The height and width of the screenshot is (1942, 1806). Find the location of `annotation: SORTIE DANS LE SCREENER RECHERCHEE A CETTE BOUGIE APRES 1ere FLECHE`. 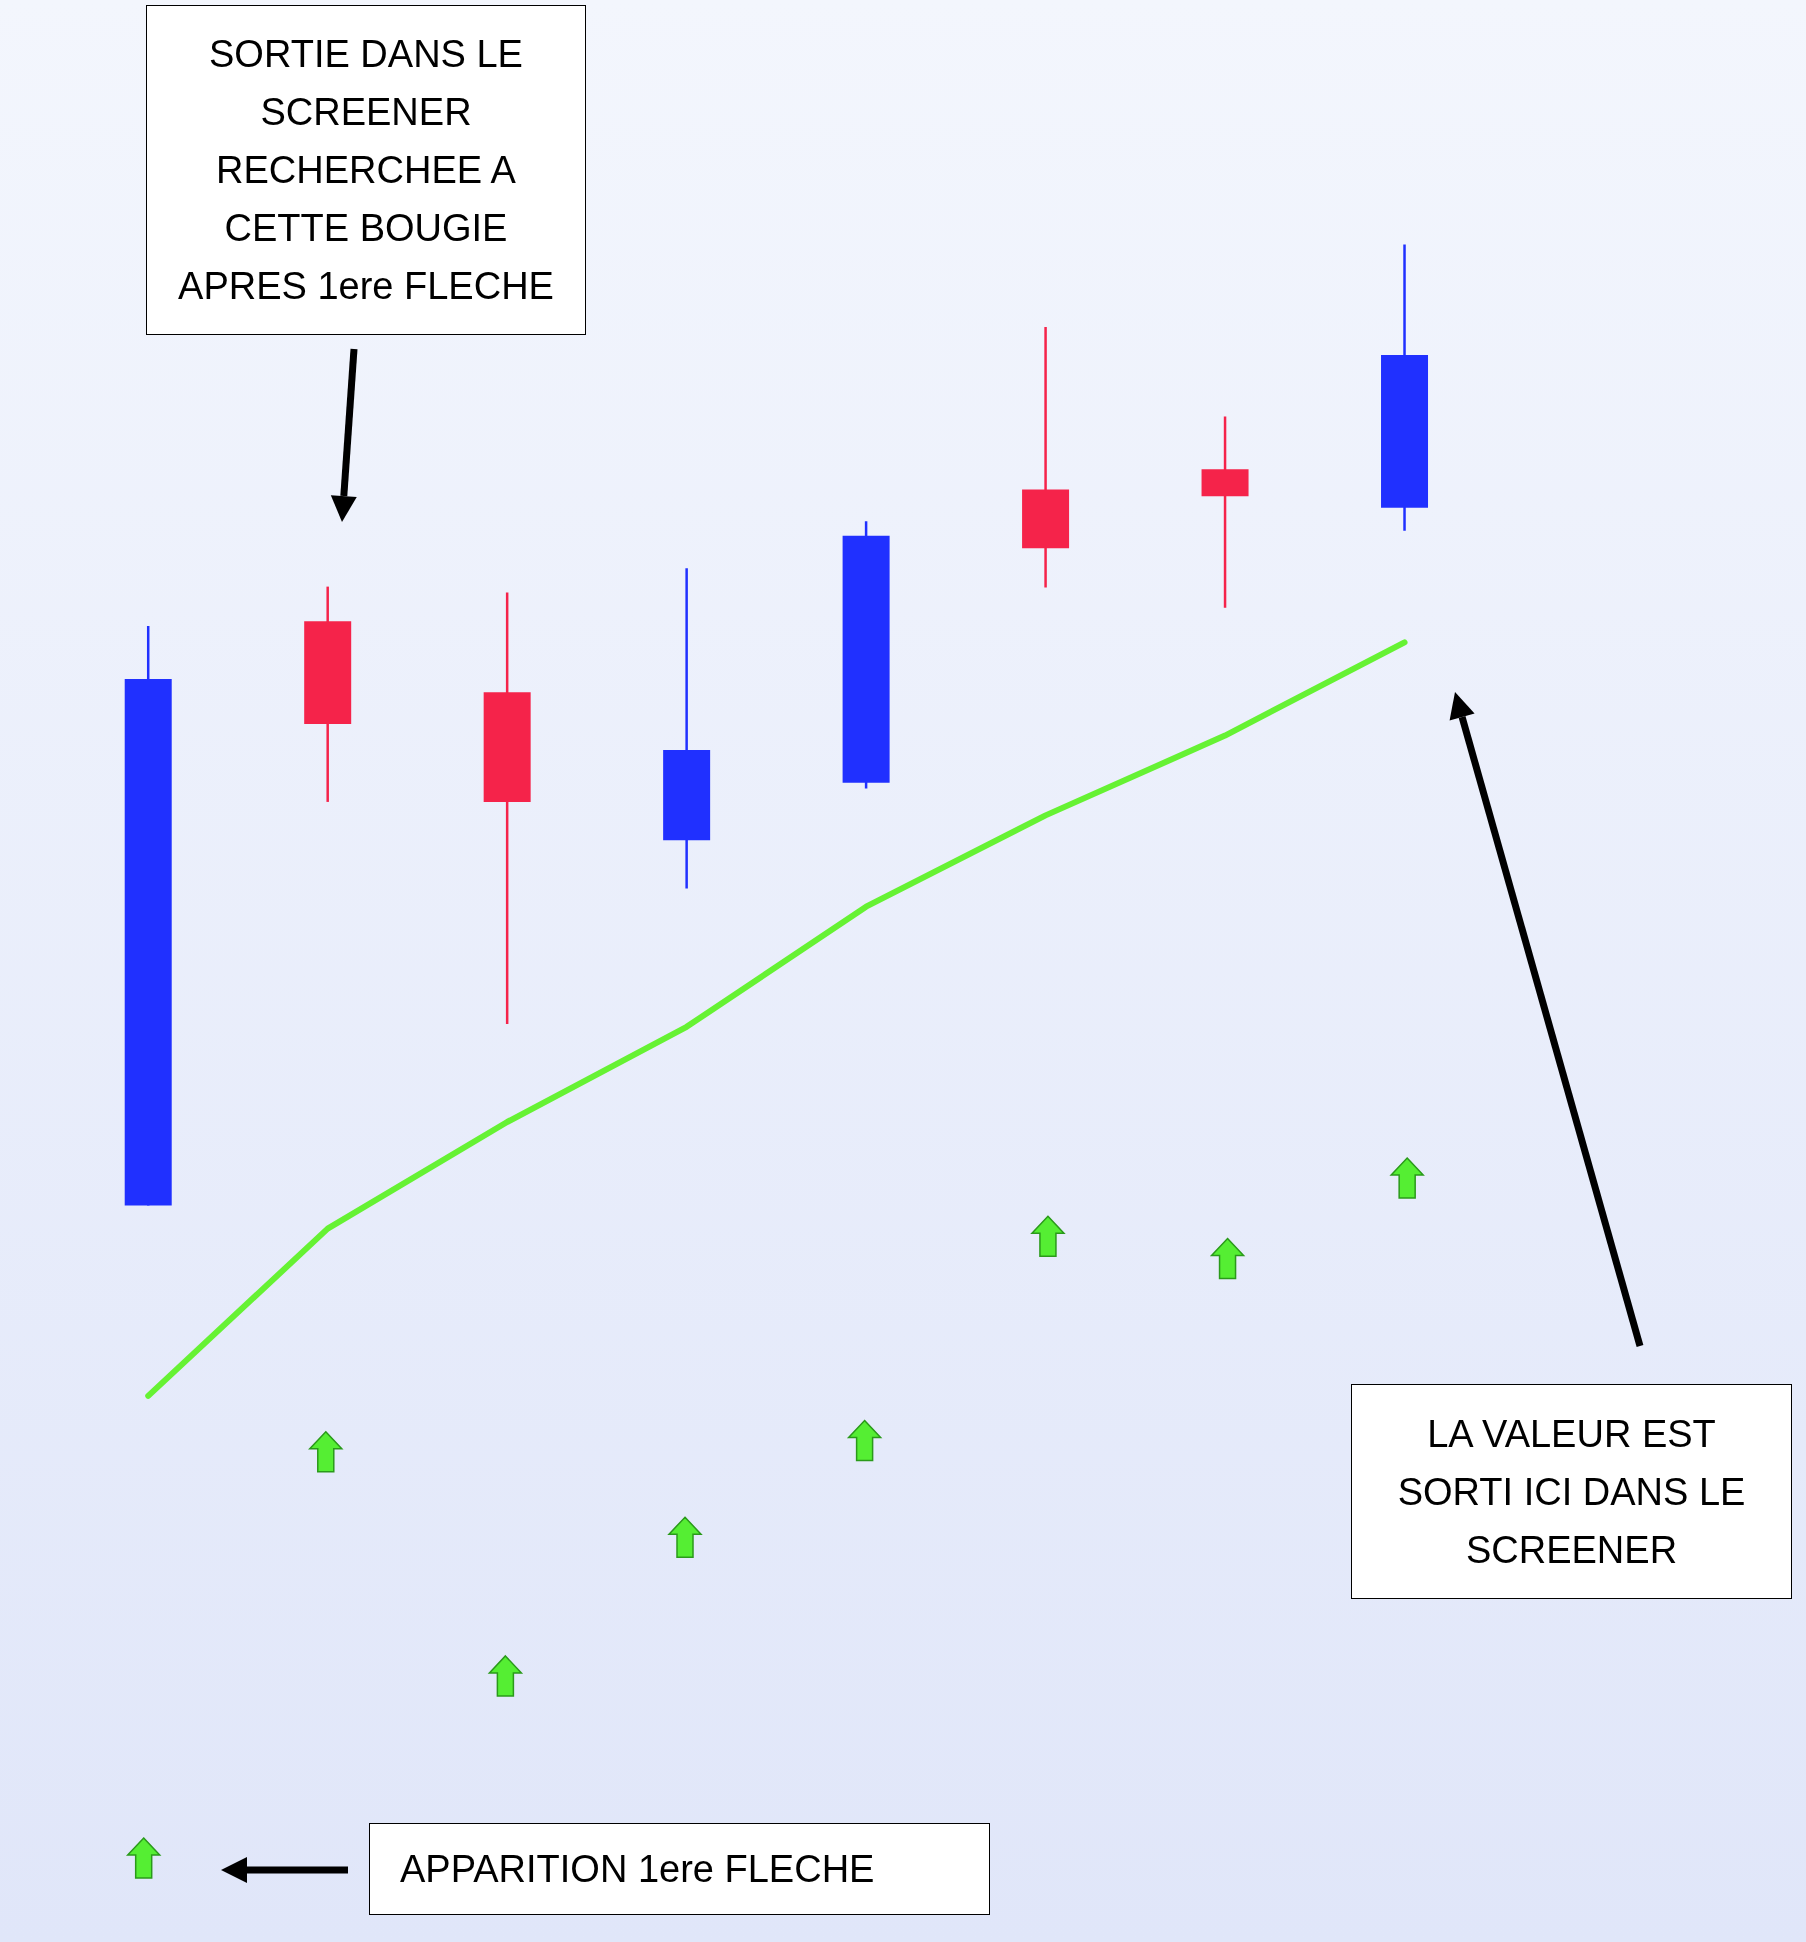

annotation: SORTIE DANS LE SCREENER RECHERCHEE A CETTE BOUGIE APRES 1ere FLECHE is located at coordinates (366, 170).